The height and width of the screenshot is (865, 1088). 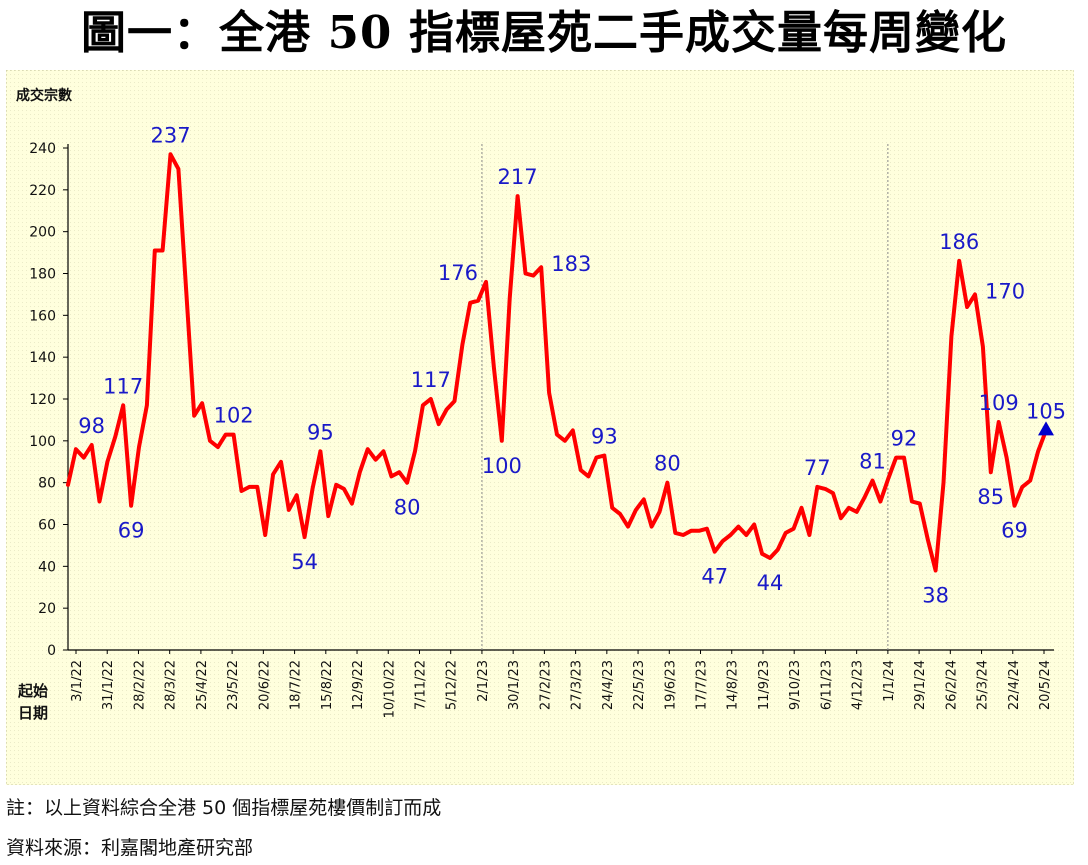 What do you see at coordinates (702, 685) in the screenshot?
I see `x-tick-label: 17/7/23` at bounding box center [702, 685].